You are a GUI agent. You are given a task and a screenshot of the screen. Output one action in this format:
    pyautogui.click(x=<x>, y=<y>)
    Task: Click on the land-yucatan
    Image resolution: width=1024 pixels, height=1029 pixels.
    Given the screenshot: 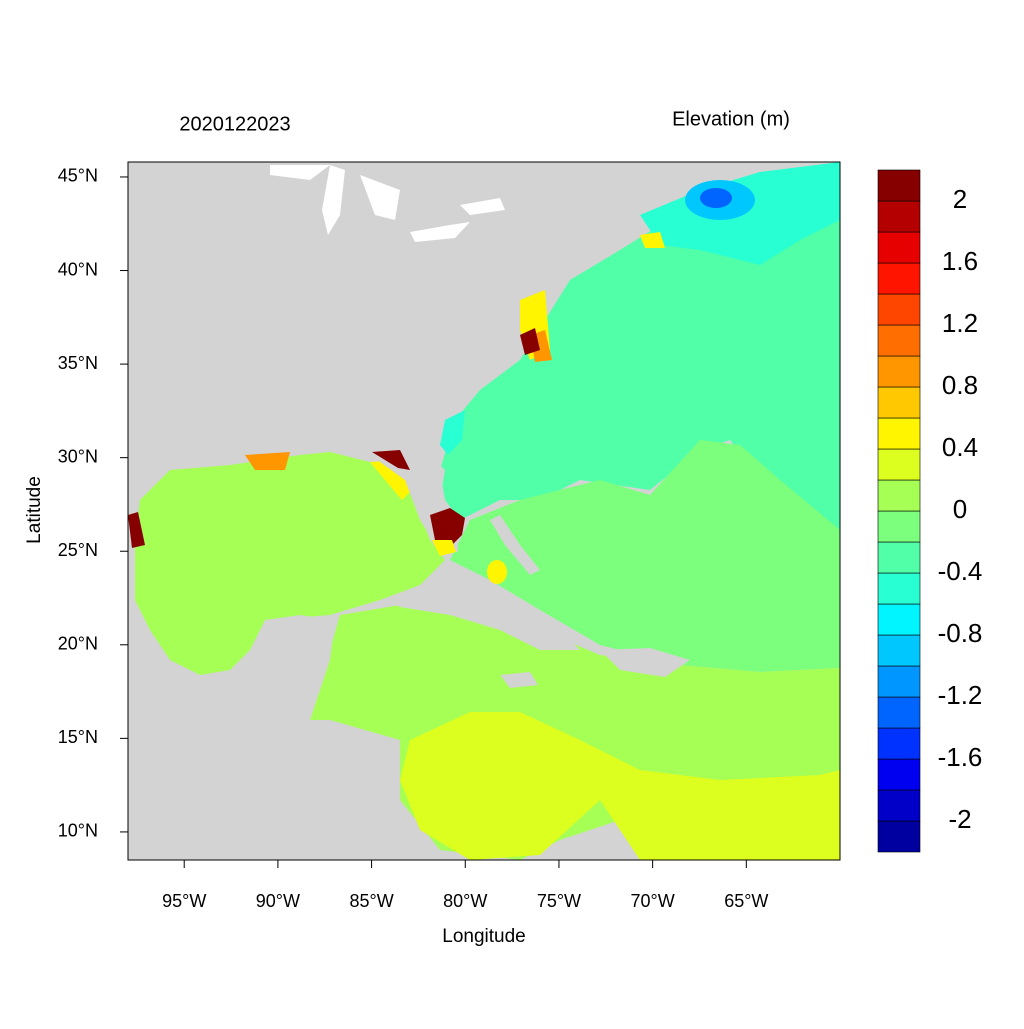 What is the action you would take?
    pyautogui.click(x=287, y=667)
    